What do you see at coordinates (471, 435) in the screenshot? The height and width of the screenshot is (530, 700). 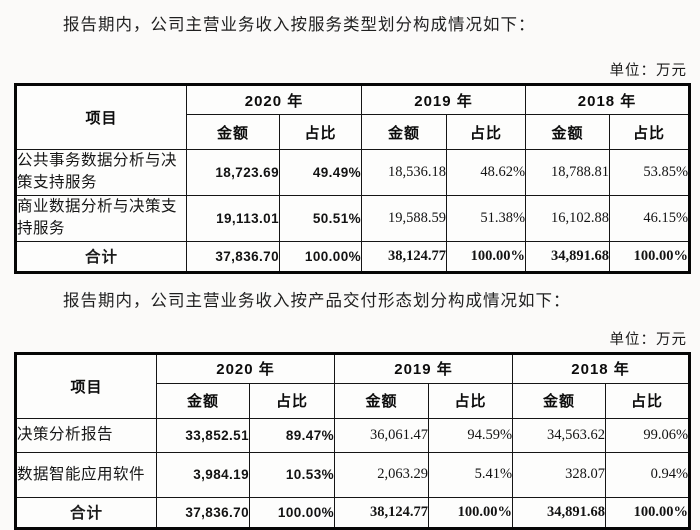 I see `share-2019-cell: 94.59%` at bounding box center [471, 435].